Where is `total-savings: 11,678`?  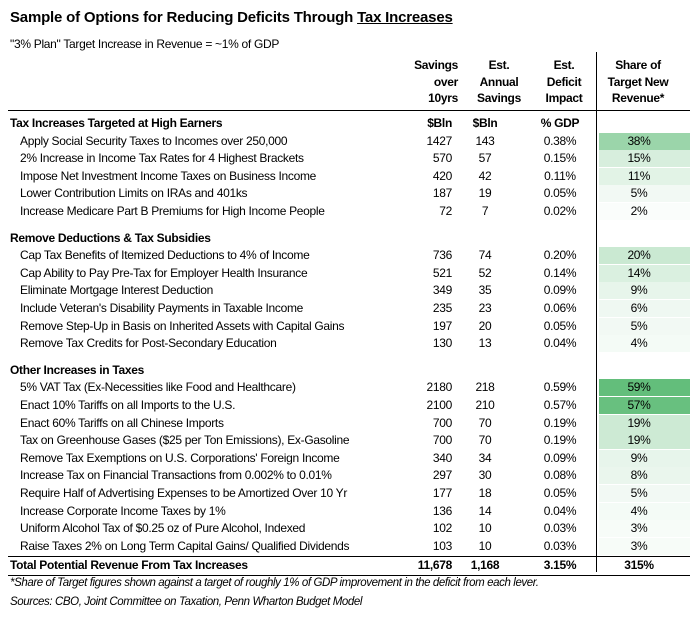 total-savings: 11,678 is located at coordinates (435, 565).